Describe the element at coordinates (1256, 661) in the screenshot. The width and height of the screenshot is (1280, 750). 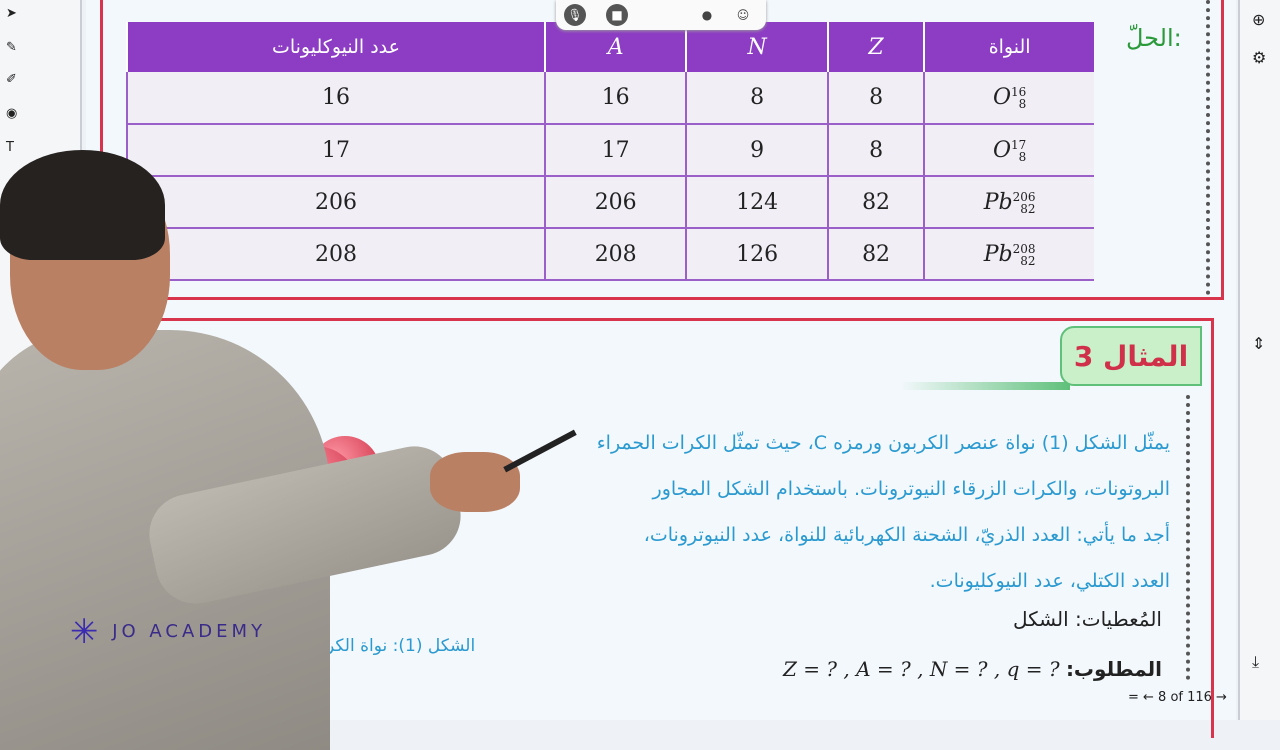
I see `download-icon: ⤓` at that location.